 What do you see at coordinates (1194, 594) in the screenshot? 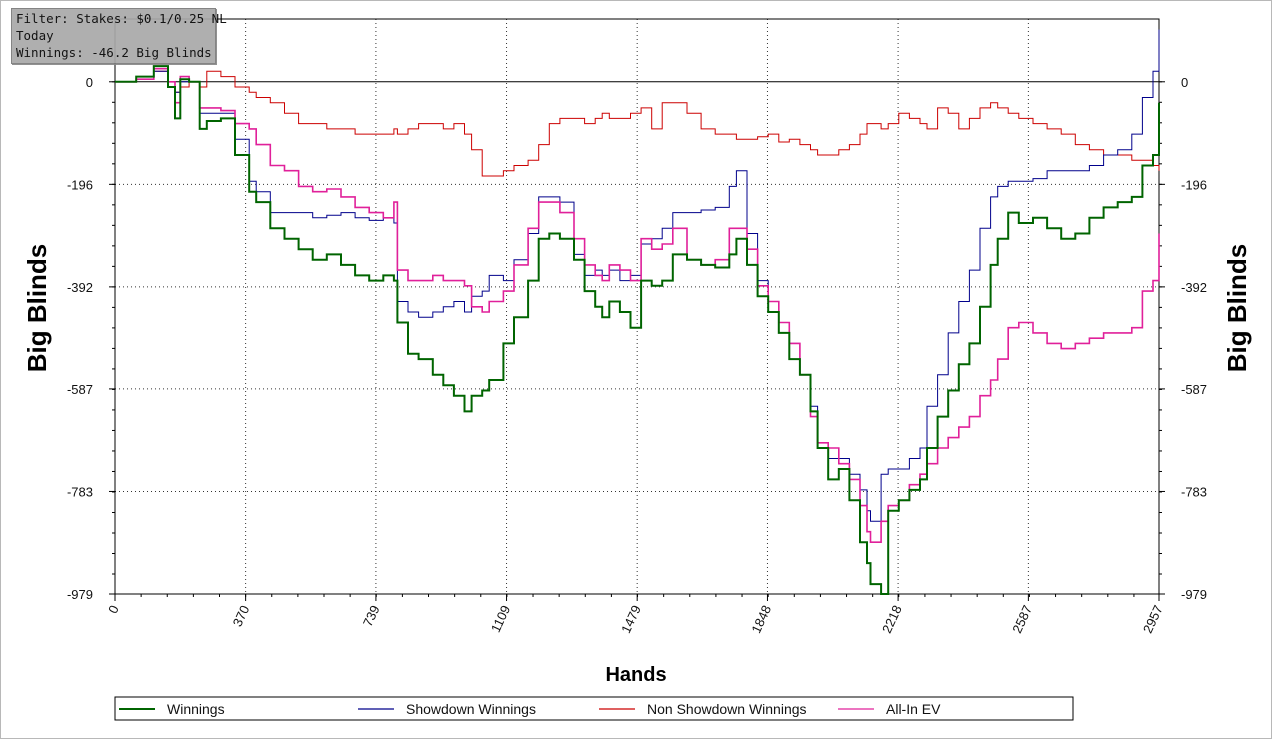
I see `y-tick-label-right: -979` at bounding box center [1194, 594].